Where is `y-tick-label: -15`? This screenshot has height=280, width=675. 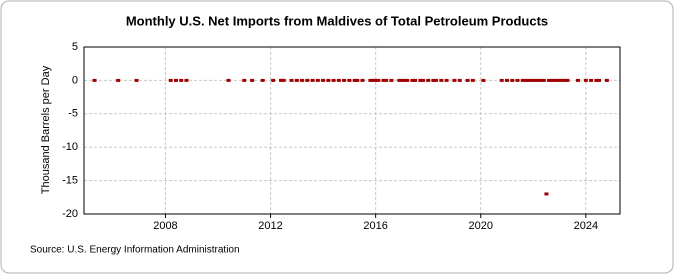 y-tick-label: -15 is located at coordinates (70, 181).